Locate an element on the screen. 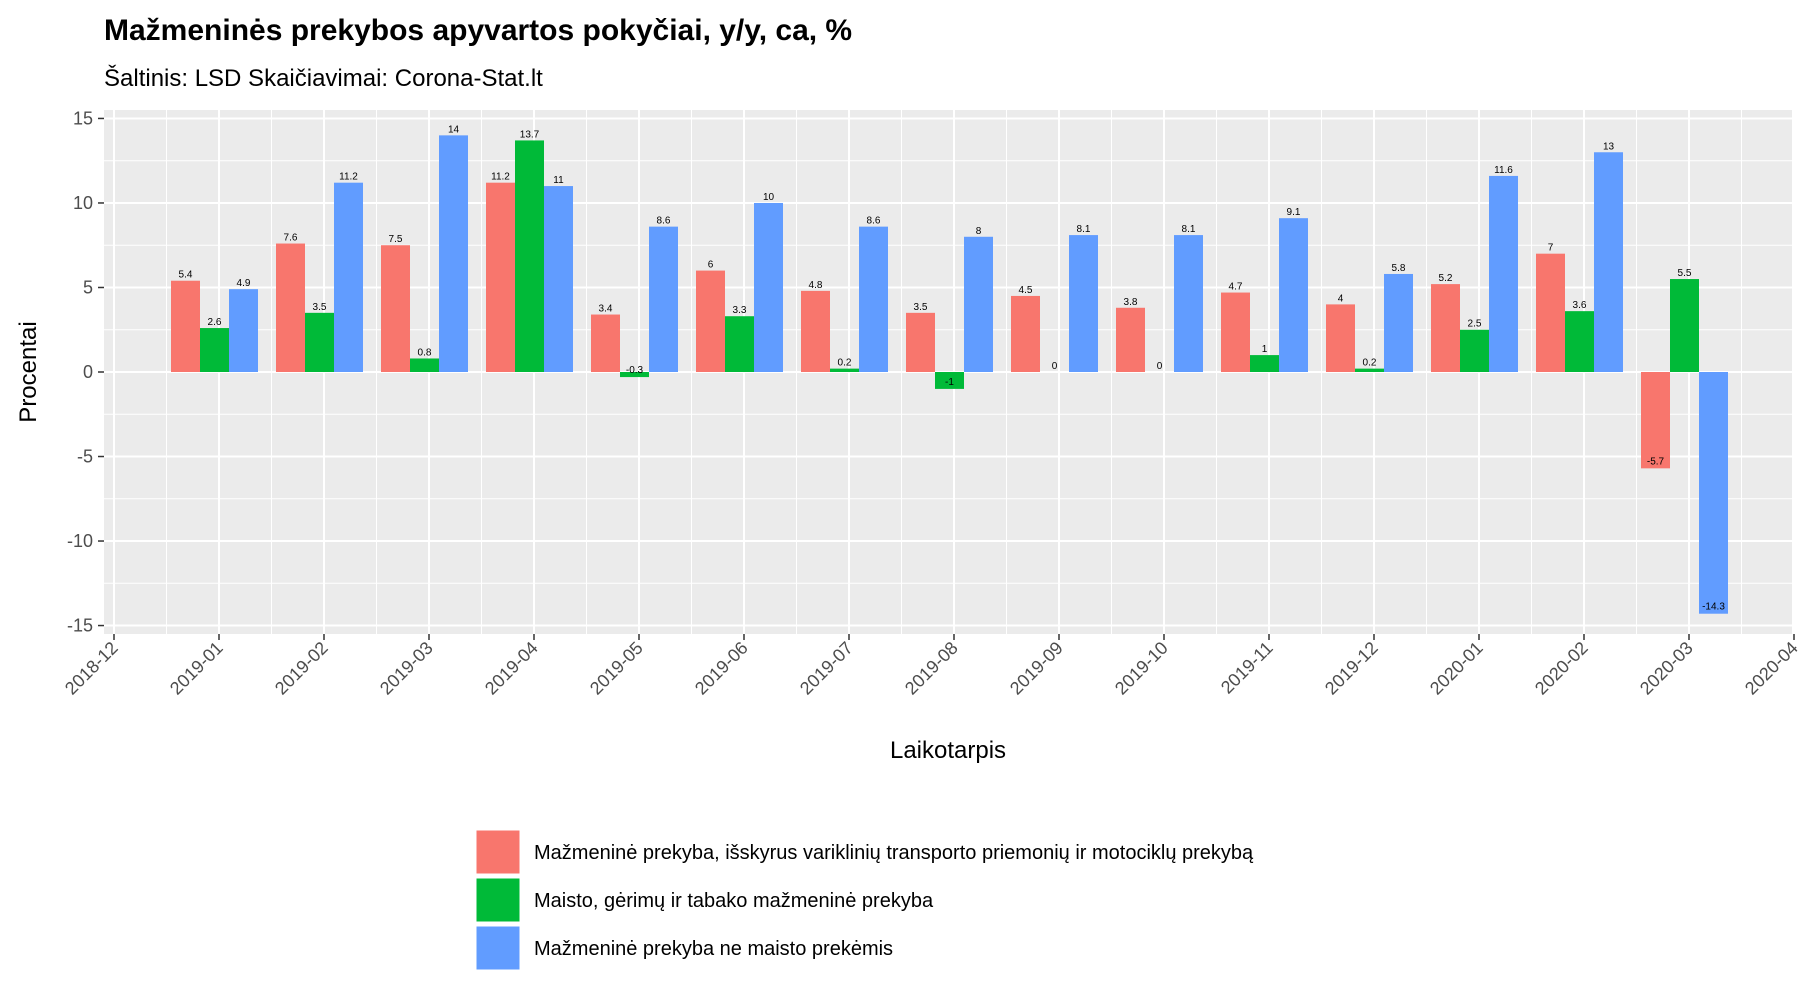 This screenshot has width=1800, height=1000. data-label: -5.7 is located at coordinates (1656, 461).